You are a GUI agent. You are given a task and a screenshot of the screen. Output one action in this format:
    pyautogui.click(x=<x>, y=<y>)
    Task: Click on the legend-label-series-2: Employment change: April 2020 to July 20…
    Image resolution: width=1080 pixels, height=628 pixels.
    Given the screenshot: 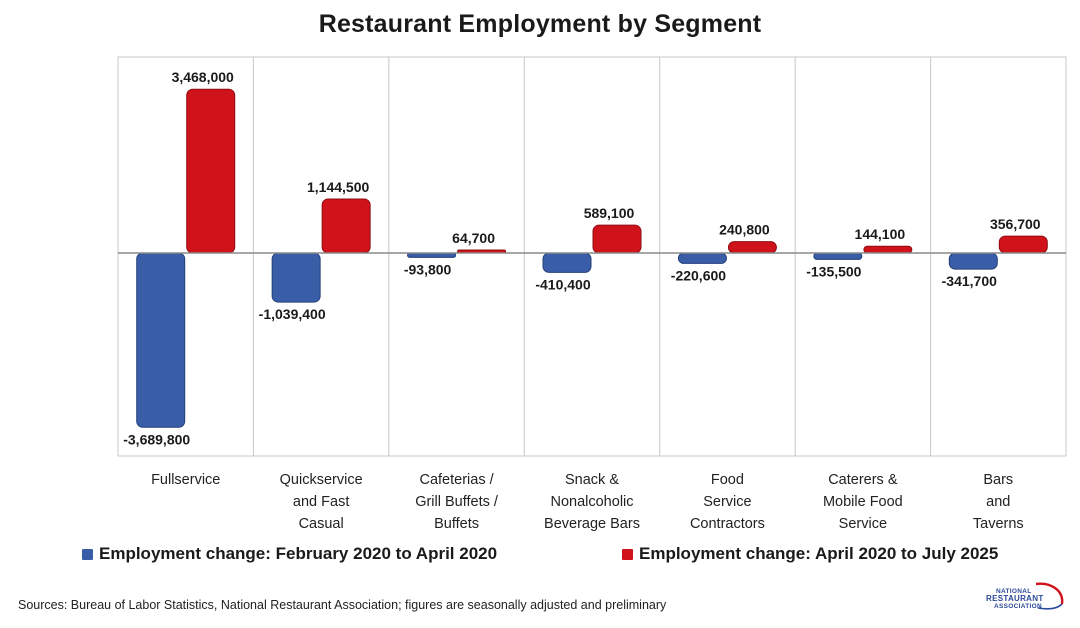 What is the action you would take?
    pyautogui.click(x=819, y=553)
    